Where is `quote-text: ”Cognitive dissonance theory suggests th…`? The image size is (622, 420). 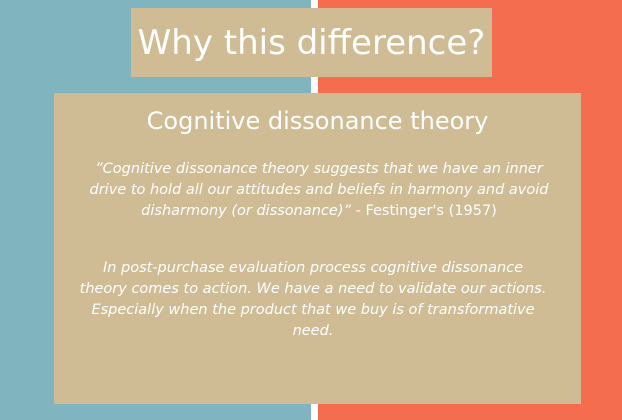
quote-text: ”Cognitive dissonance theory suggests th… is located at coordinates (319, 190).